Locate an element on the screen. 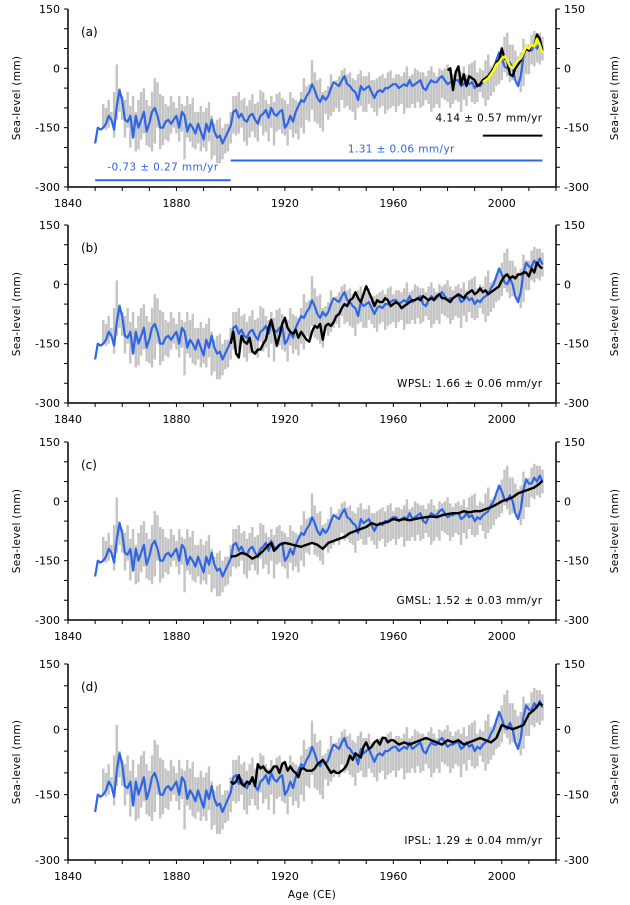  y-tick-label-right: -150 is located at coordinates (576, 561).